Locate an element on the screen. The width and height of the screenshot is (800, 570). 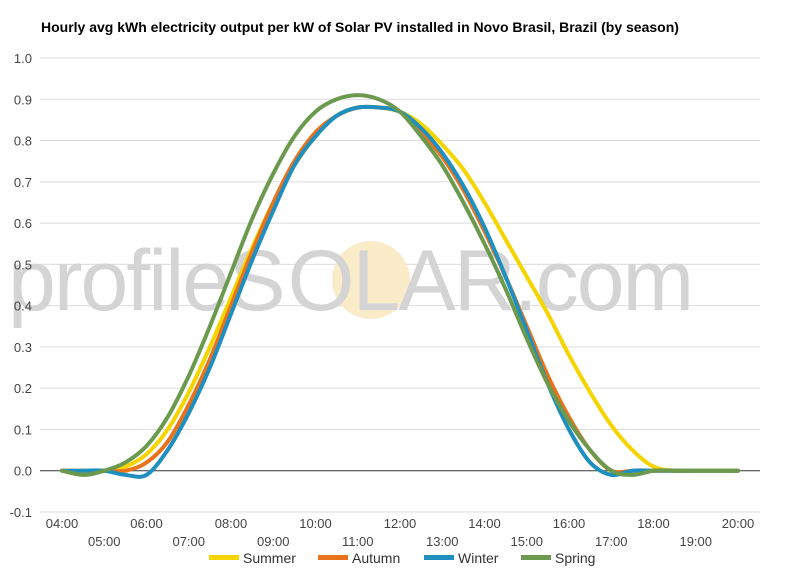
y-tick-label: 0.8 is located at coordinates (23, 141).